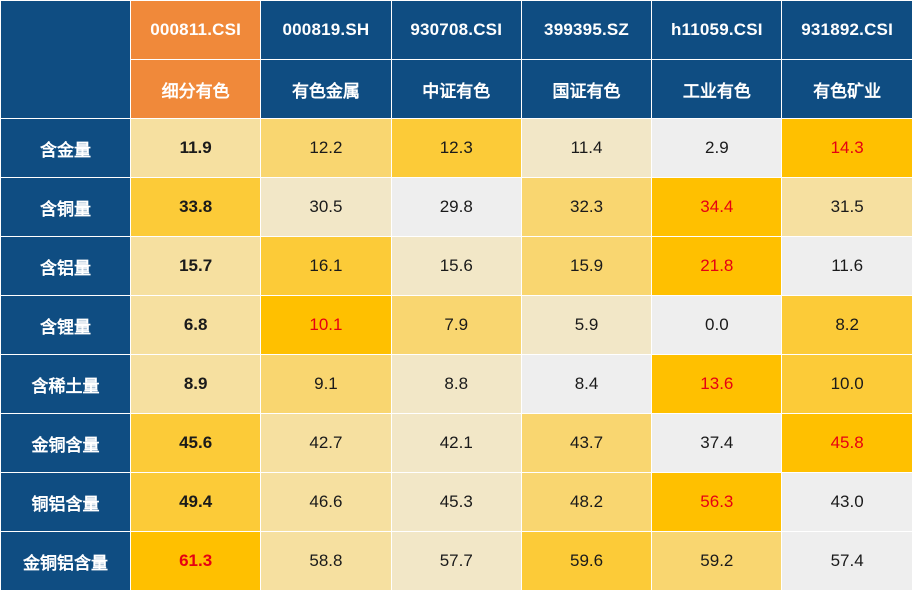 The image size is (912, 591). Describe the element at coordinates (847, 325) in the screenshot. I see `cell-r3-c5: 8.2` at that location.